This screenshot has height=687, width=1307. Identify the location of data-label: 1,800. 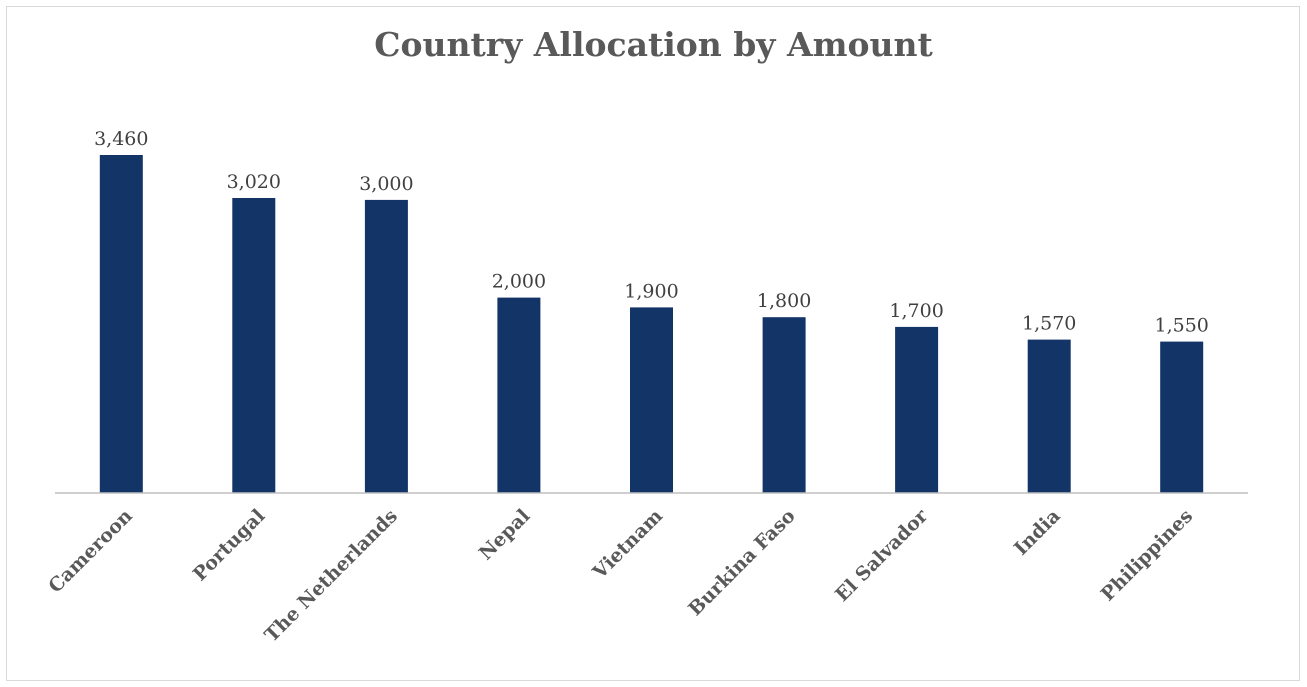
(784, 301).